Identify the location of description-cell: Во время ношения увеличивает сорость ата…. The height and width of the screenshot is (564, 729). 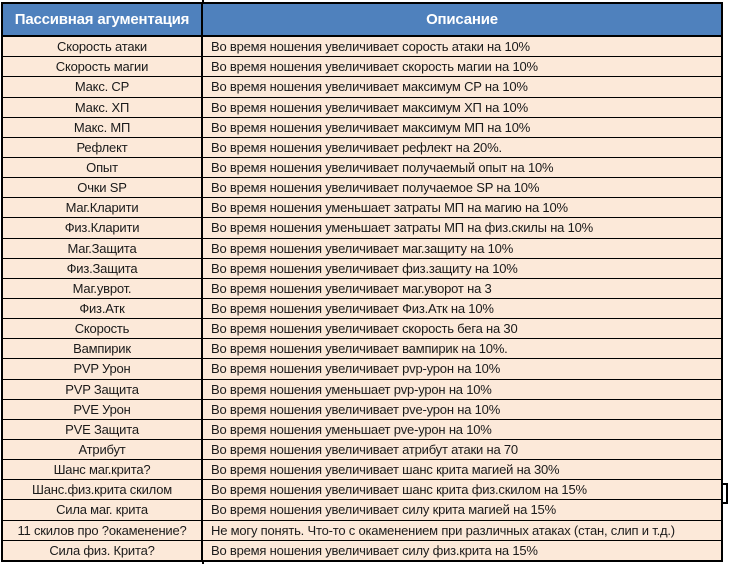
(462, 46).